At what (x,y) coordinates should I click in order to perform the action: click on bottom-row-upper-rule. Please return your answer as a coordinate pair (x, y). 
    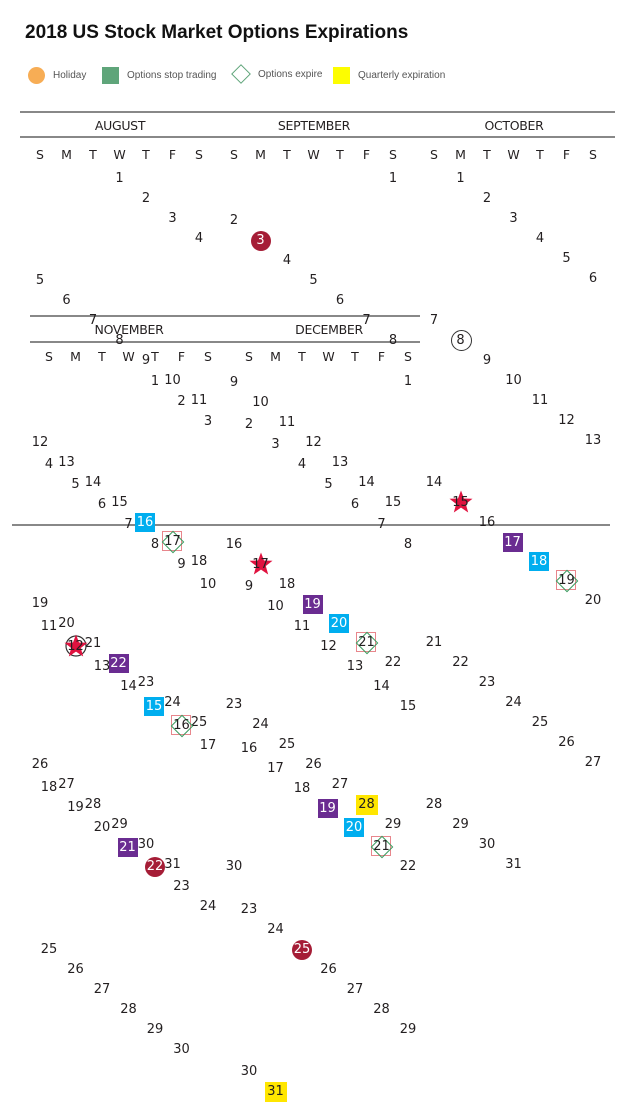
    Looking at the image, I should click on (225, 316).